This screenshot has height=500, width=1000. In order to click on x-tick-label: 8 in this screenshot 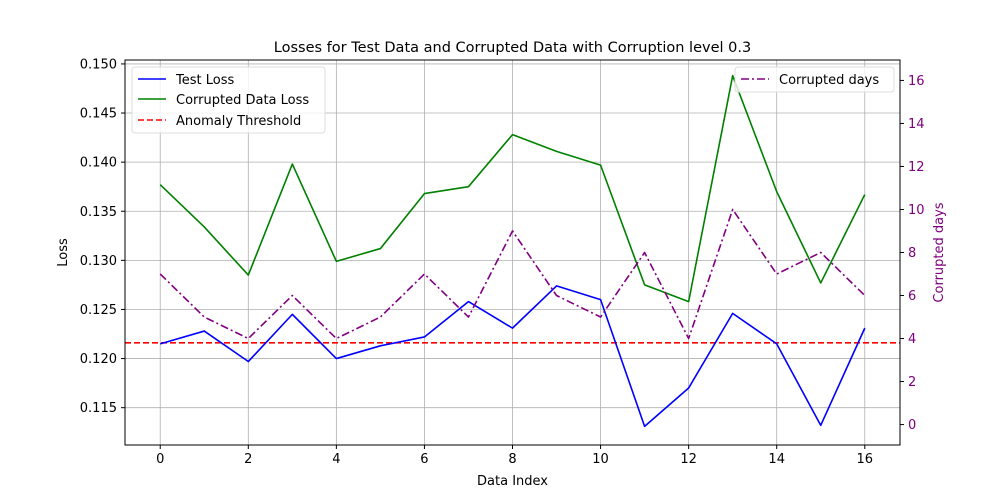, I will do `click(512, 459)`.